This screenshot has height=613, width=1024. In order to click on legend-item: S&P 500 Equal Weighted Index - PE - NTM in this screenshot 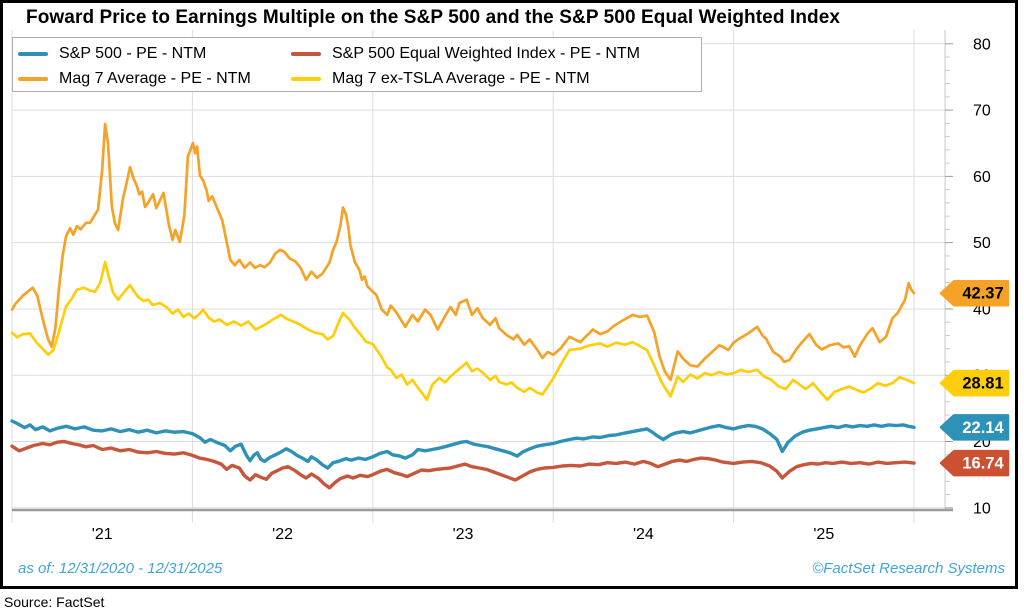, I will do `click(465, 54)`.